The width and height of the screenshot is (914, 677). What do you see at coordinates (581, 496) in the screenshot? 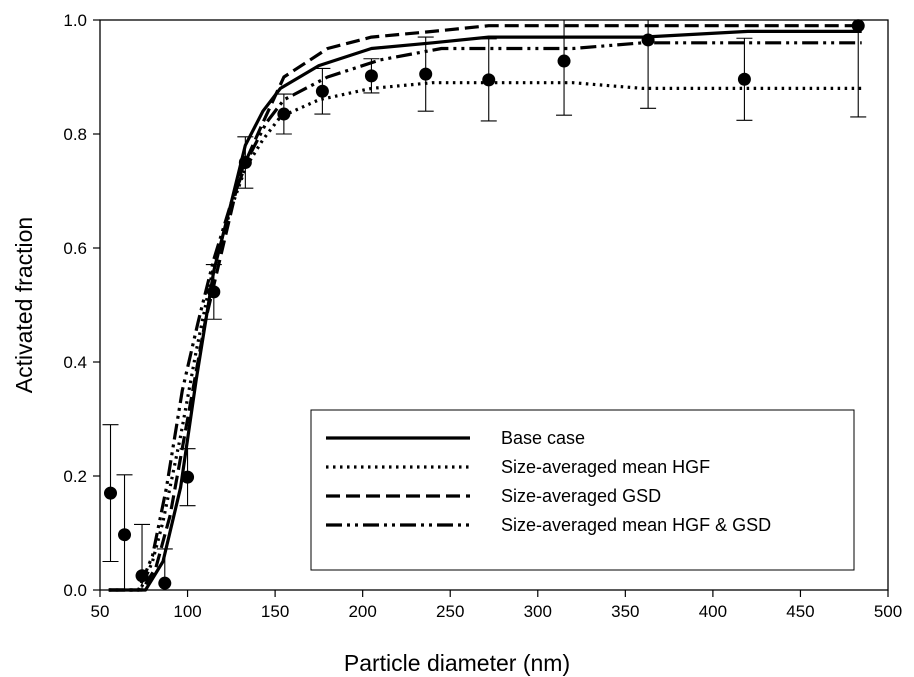
I see `legend-label: Size-averaged GSD` at bounding box center [581, 496].